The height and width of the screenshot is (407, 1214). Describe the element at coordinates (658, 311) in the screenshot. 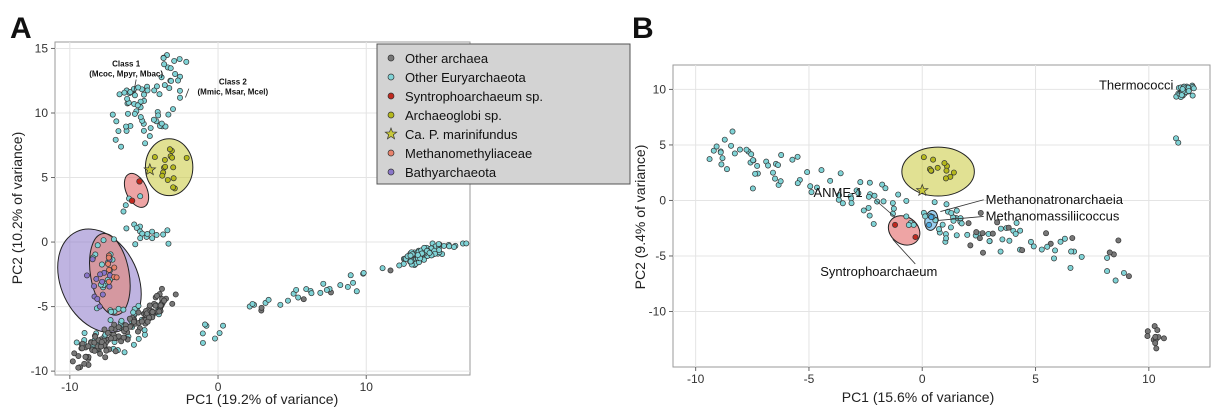

I see `y-tick-label: -10` at that location.